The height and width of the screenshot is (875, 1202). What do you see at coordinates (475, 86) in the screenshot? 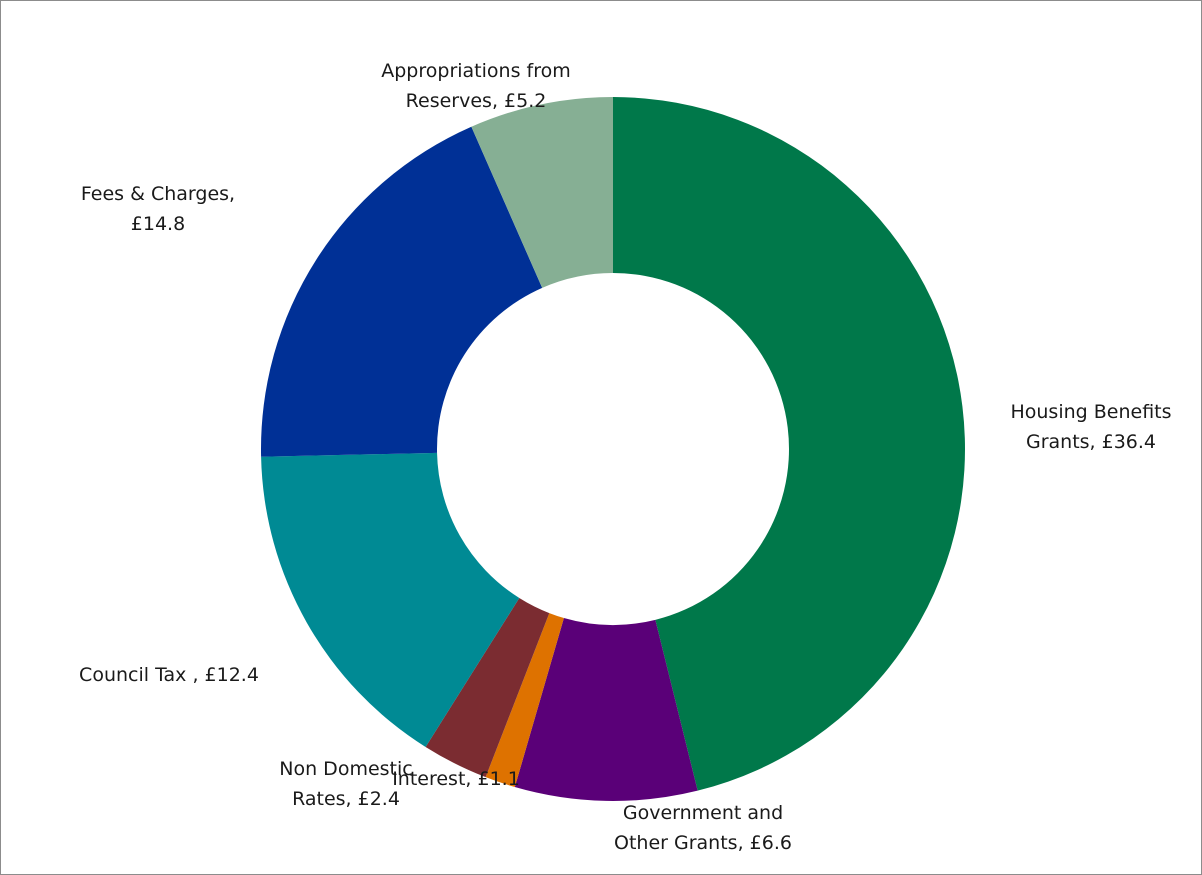
I see `slice-label: Appropriations from Reserves, £5.2` at bounding box center [475, 86].